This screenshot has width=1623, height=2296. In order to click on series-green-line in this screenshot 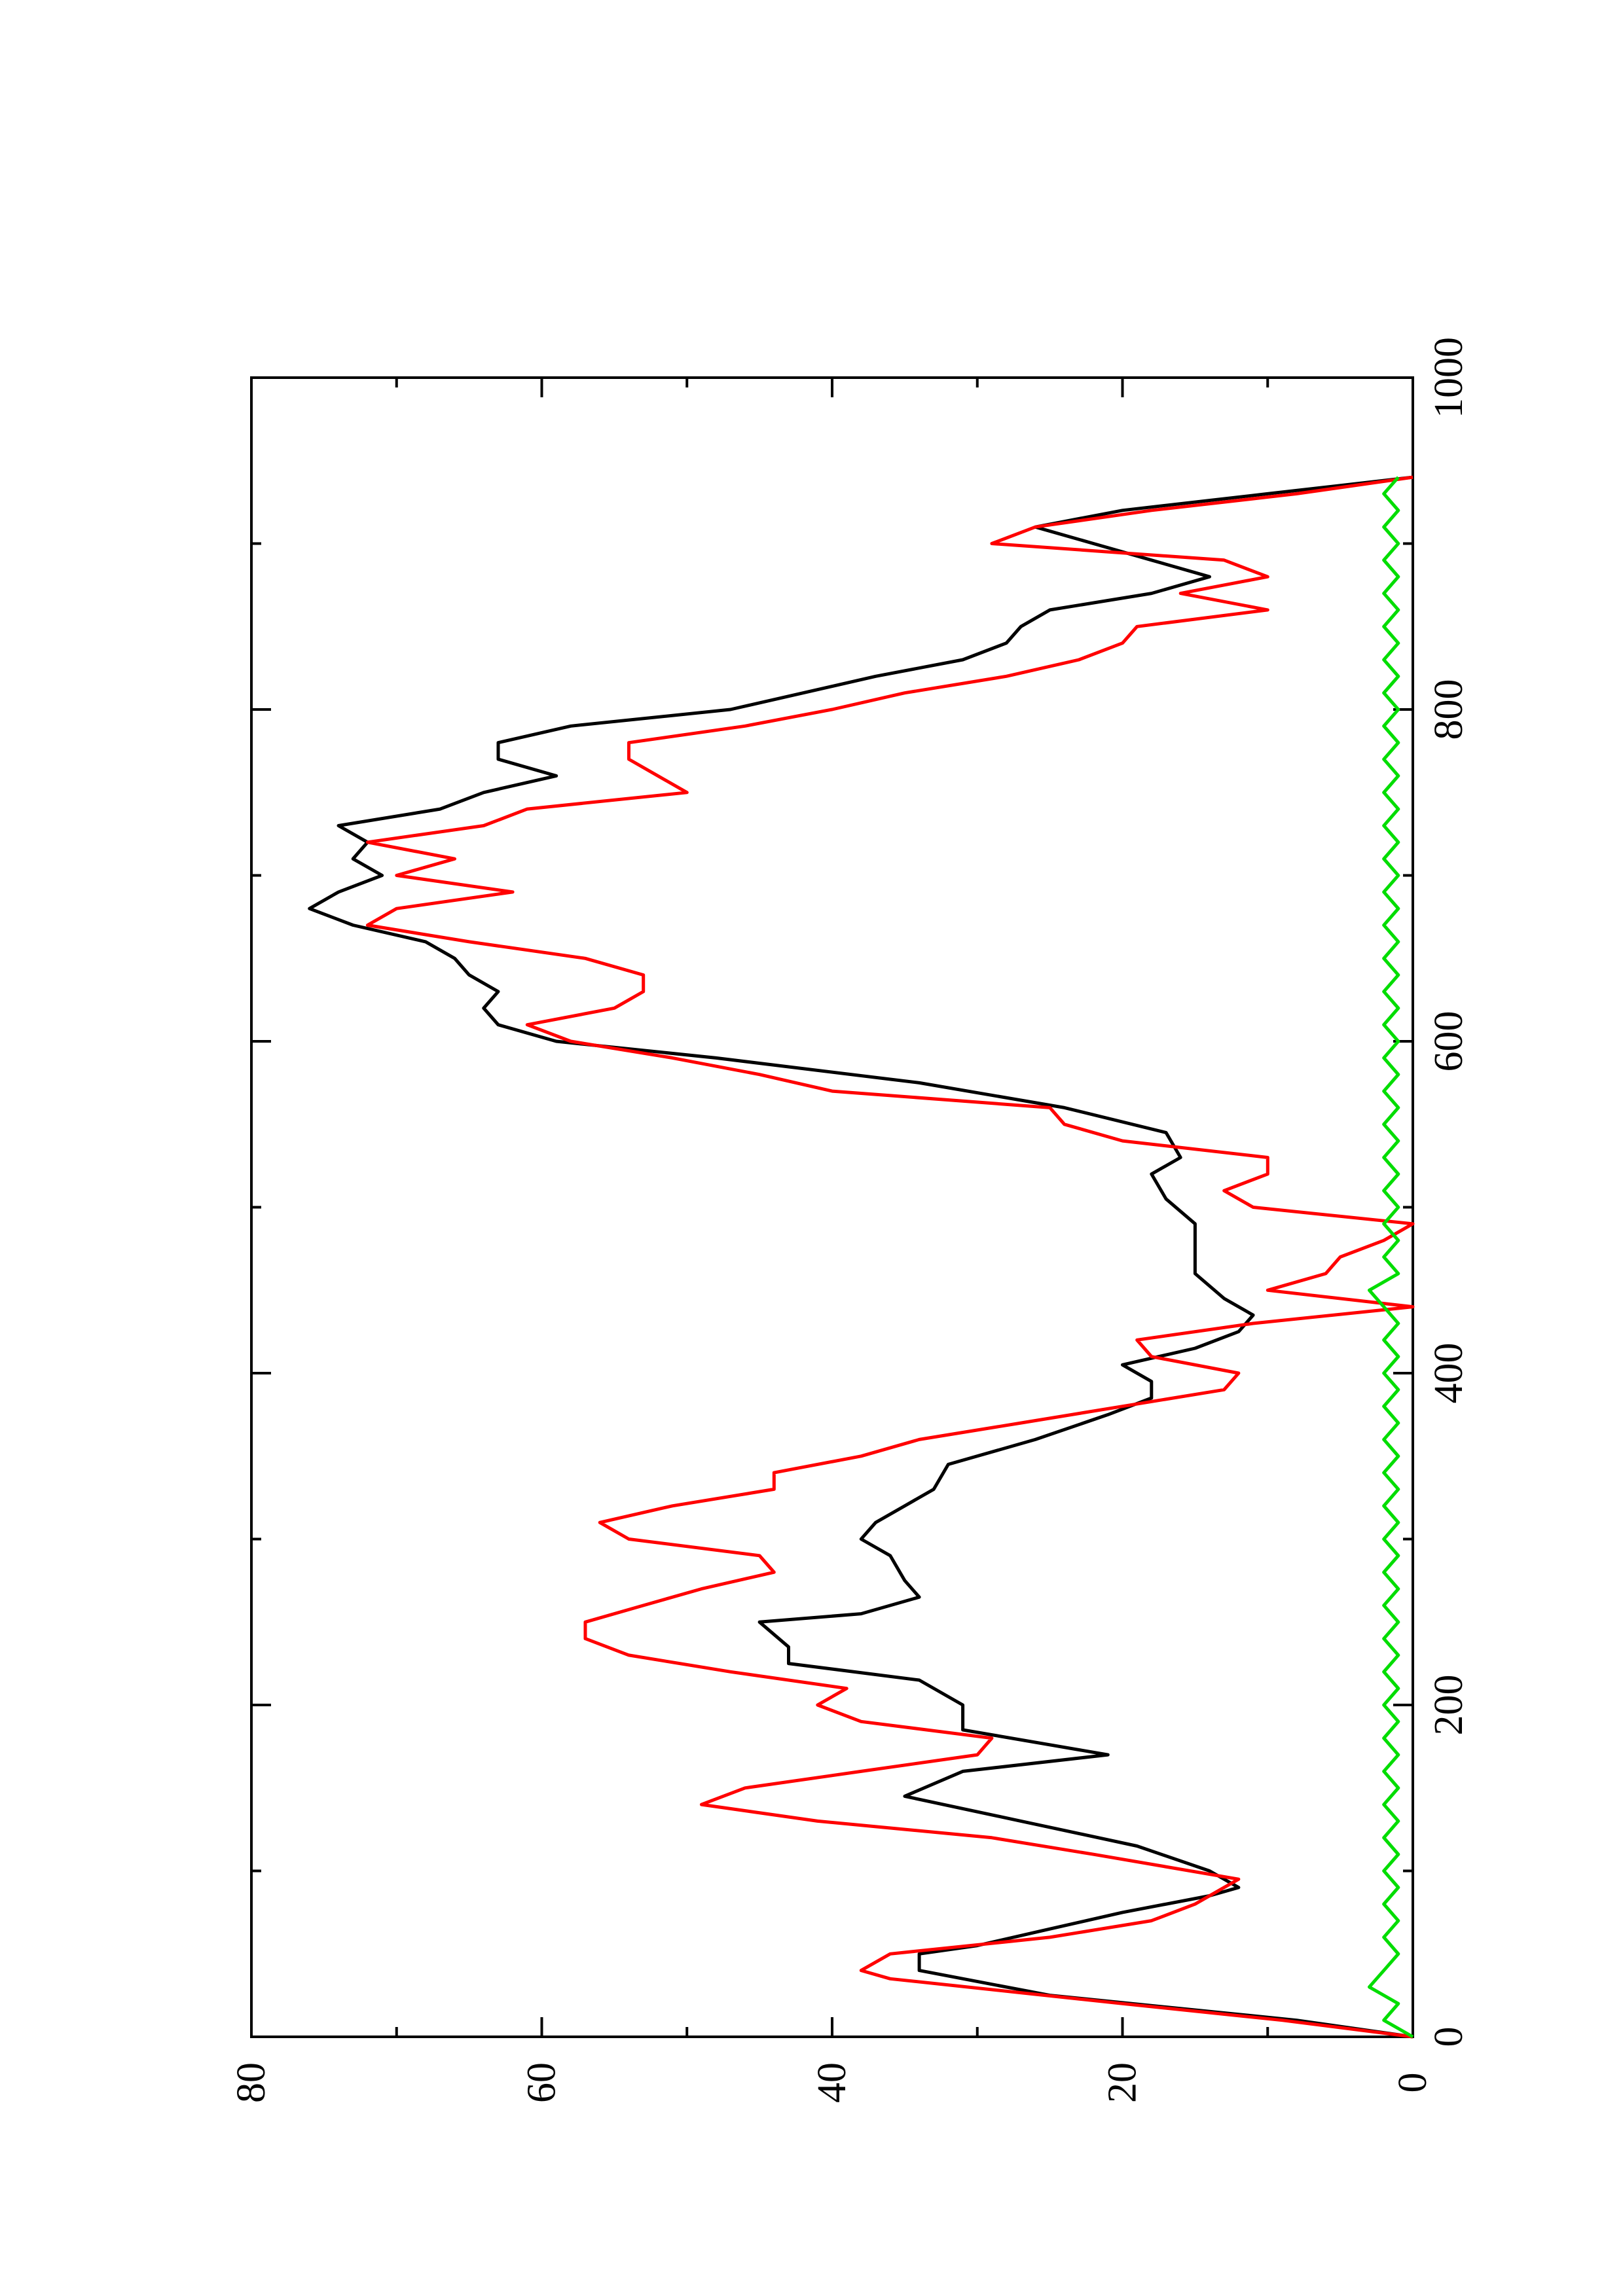, I will do `click(1391, 1257)`.